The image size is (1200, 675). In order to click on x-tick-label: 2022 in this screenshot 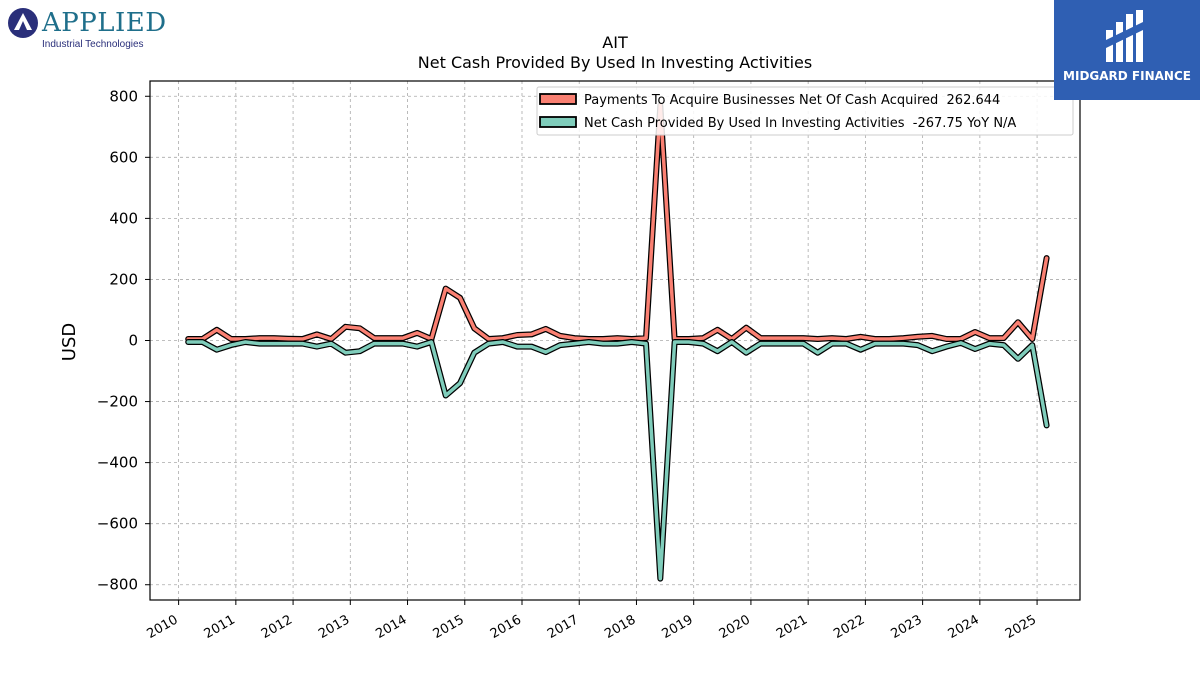, I will do `click(849, 627)`.